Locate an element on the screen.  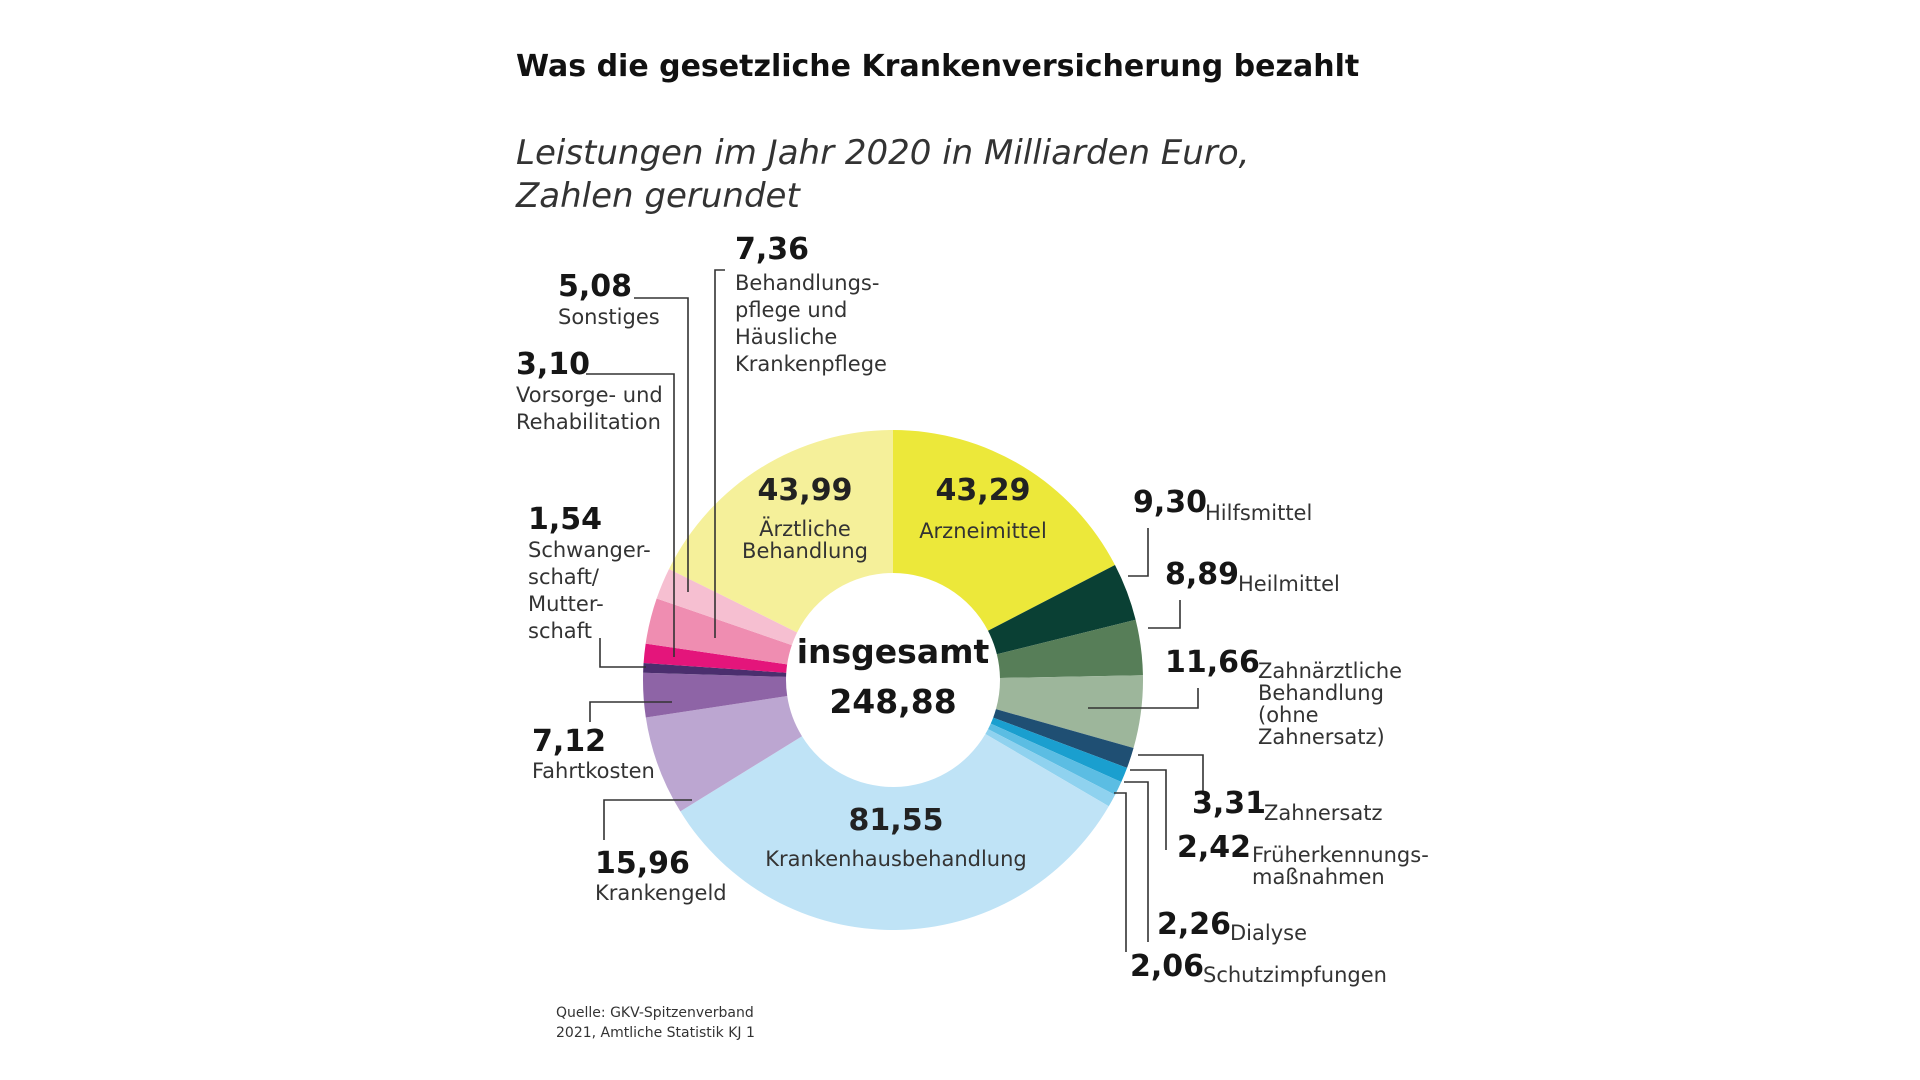
slice-4-value: 3,31 is located at coordinates (1229, 803).